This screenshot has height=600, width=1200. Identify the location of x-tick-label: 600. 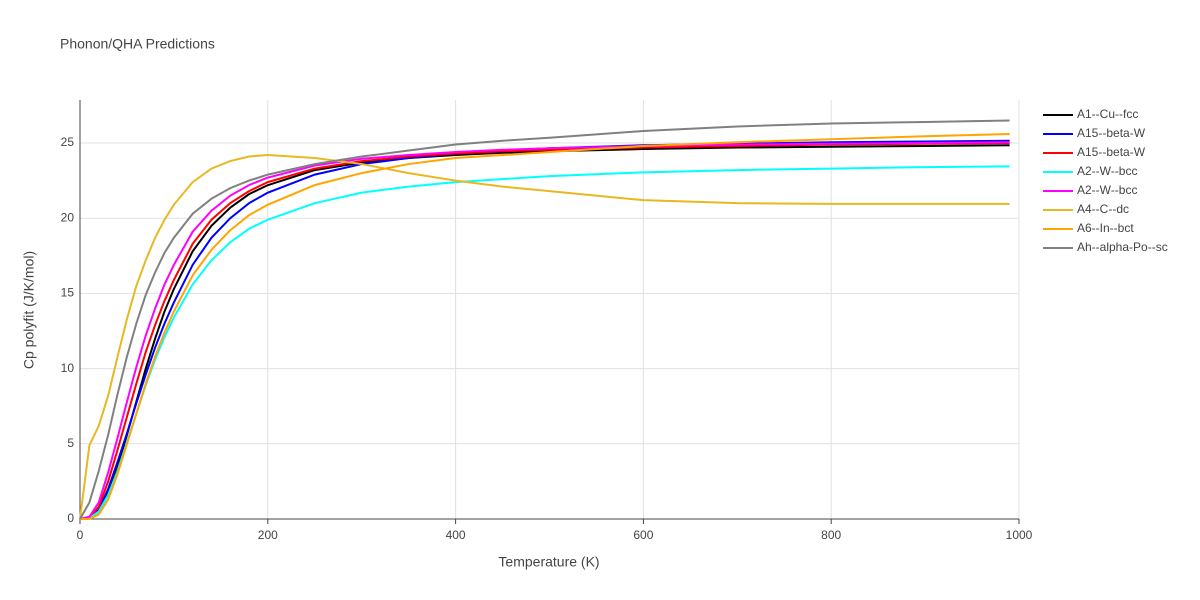
(643, 535).